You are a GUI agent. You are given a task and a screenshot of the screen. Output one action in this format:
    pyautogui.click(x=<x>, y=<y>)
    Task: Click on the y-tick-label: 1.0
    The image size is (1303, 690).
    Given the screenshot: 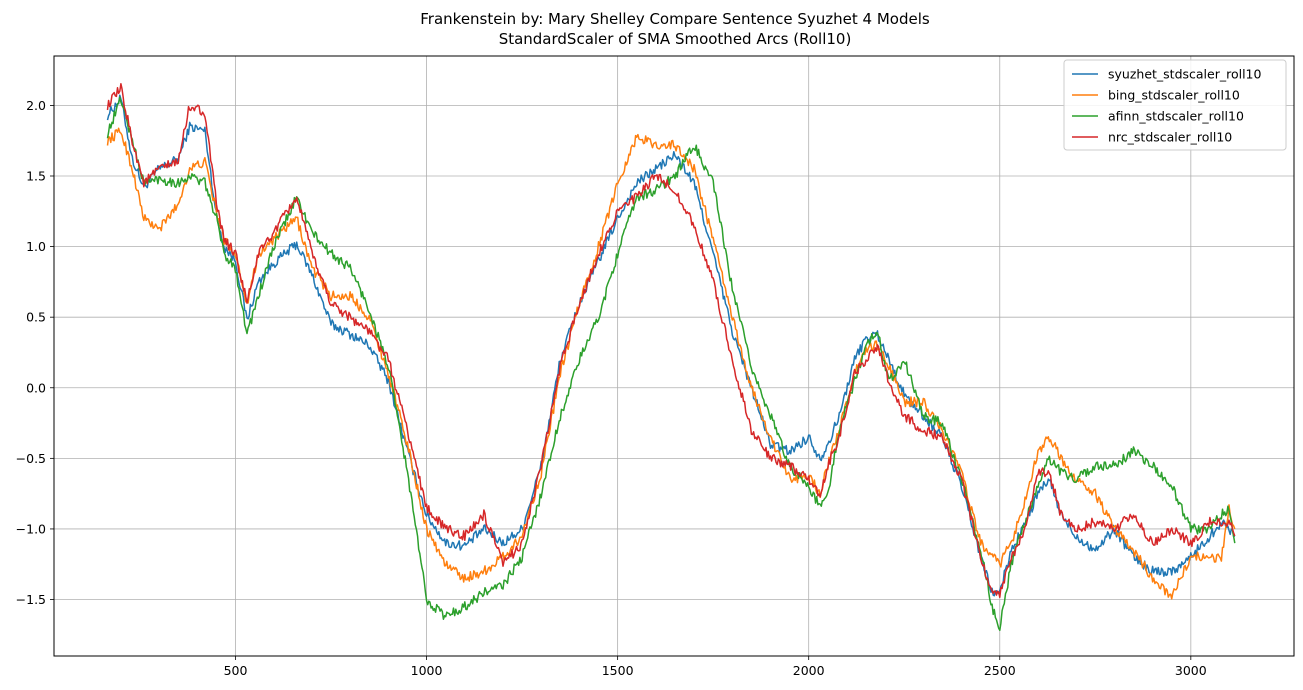 What is the action you would take?
    pyautogui.click(x=36, y=246)
    